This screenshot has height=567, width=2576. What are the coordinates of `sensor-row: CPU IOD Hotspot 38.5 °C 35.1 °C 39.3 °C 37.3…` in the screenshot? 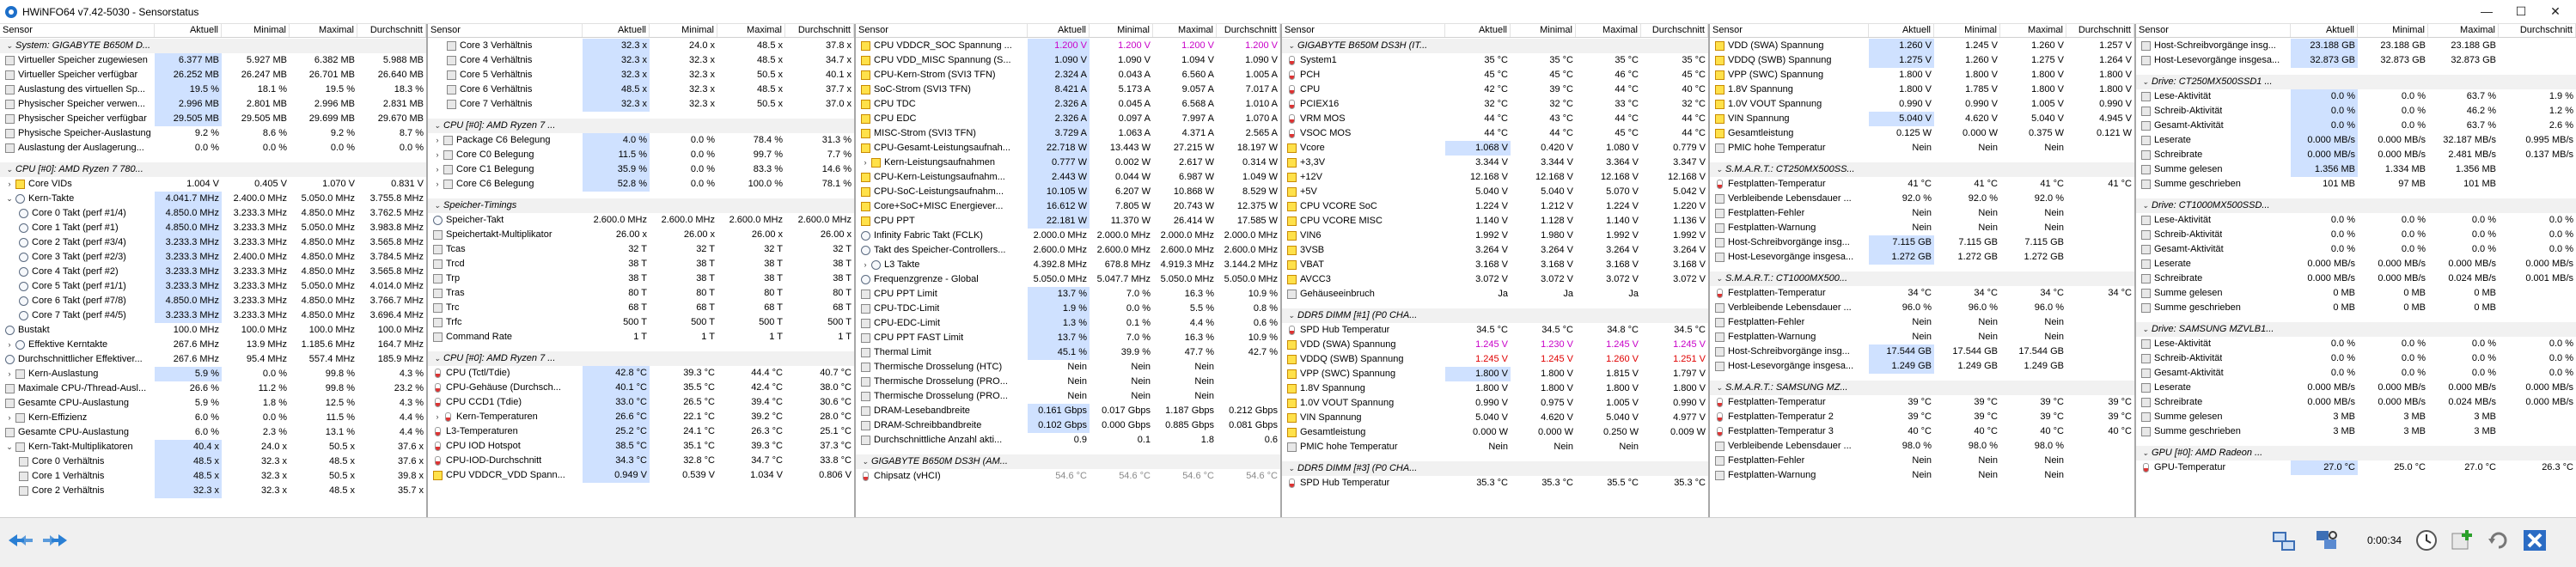 It's located at (641, 446).